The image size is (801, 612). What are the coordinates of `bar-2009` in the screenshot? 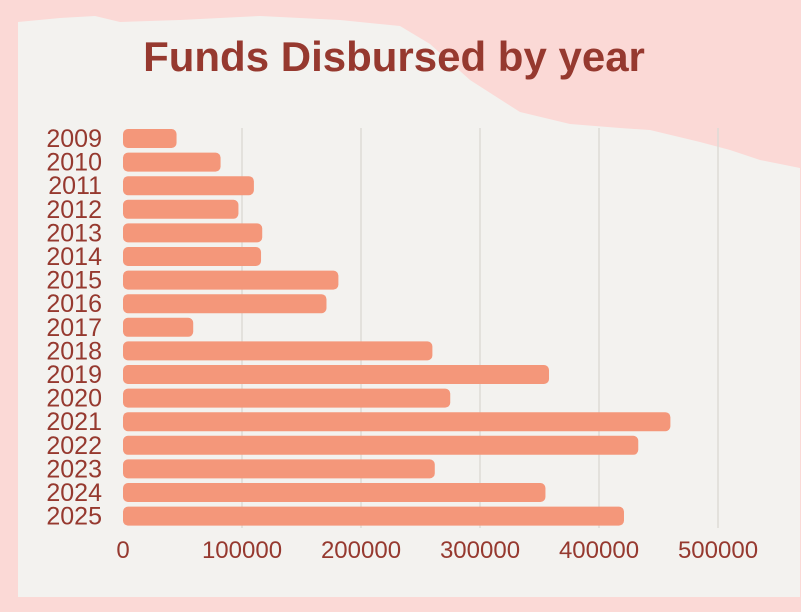 It's located at (150, 138).